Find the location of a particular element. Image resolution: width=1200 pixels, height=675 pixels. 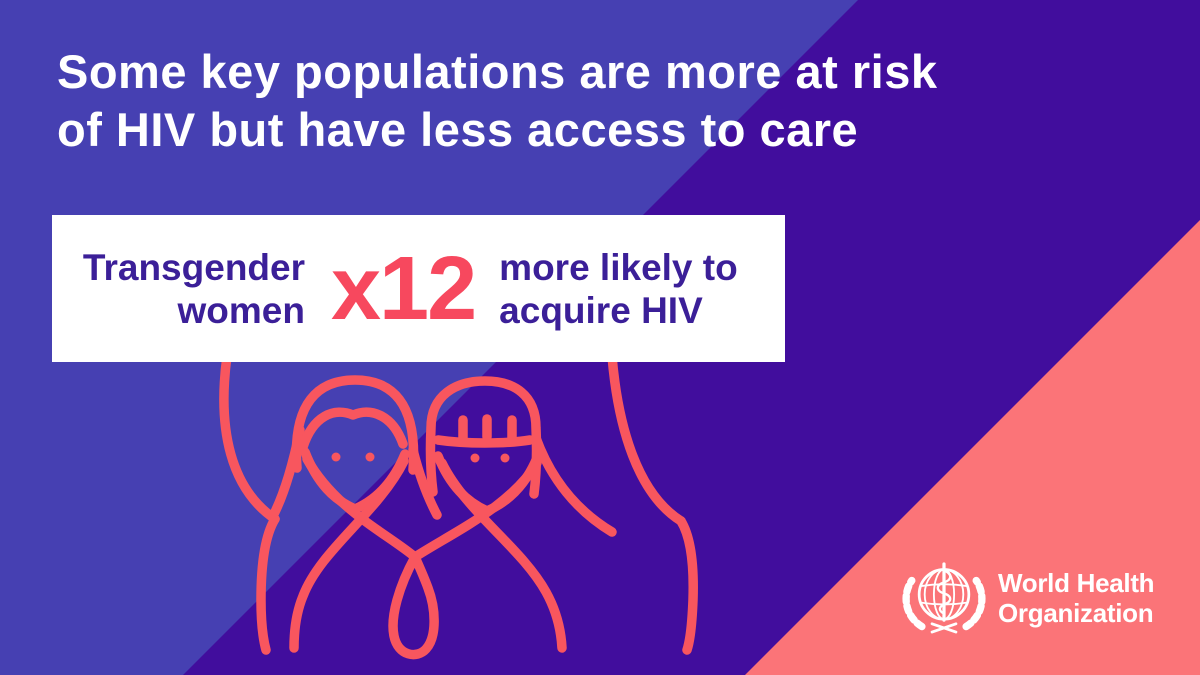

left-figure-head is located at coordinates (355, 425).